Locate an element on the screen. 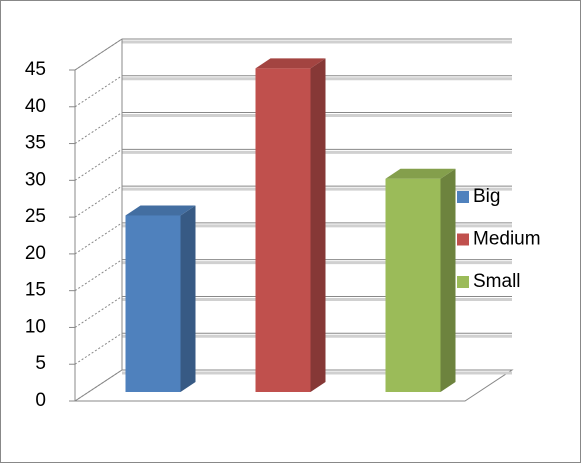 This screenshot has width=581, height=463. y-tick-label: 30 is located at coordinates (35, 179).